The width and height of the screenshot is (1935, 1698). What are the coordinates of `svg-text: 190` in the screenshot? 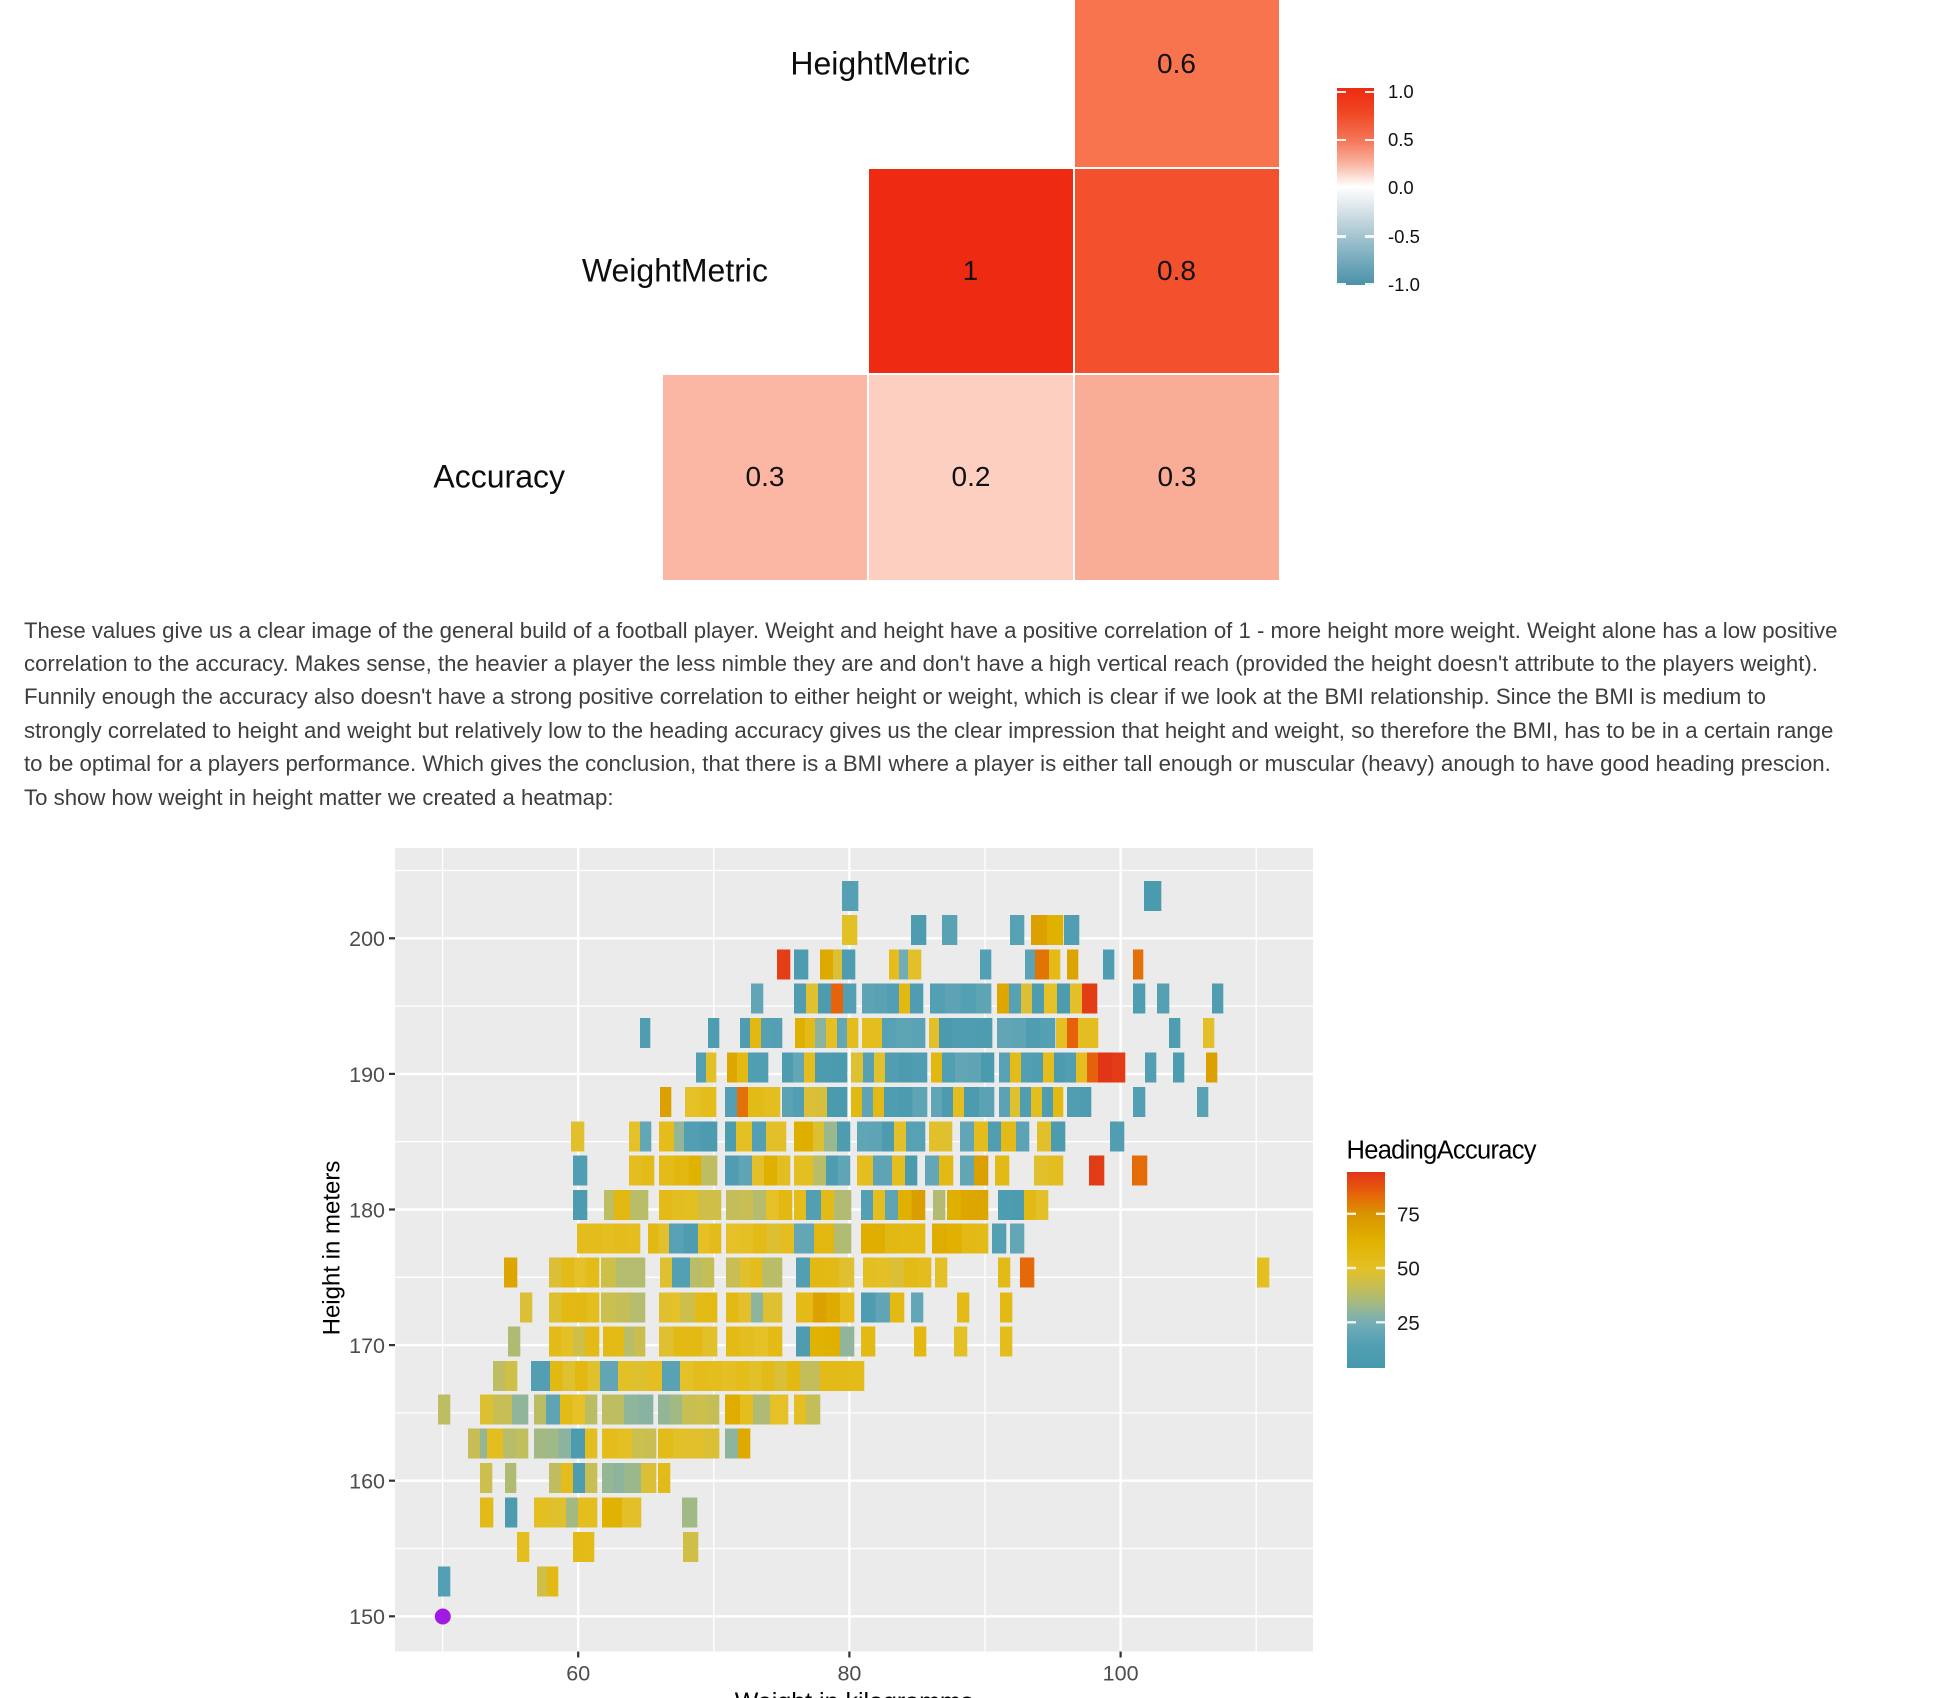 It's located at (367, 1075).